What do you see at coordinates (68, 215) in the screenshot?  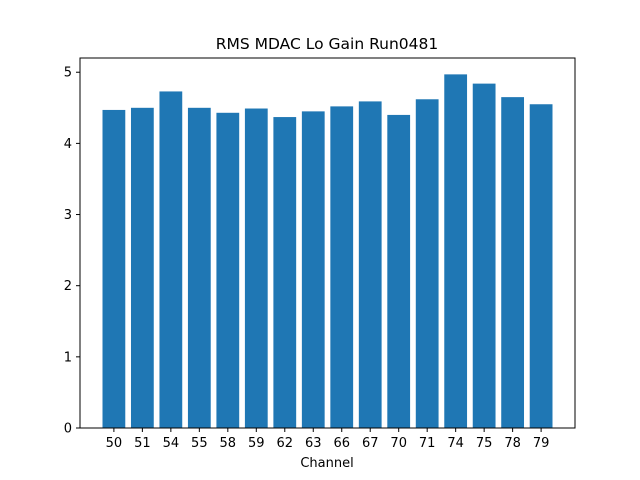 I see `y-tick-label: 3` at bounding box center [68, 215].